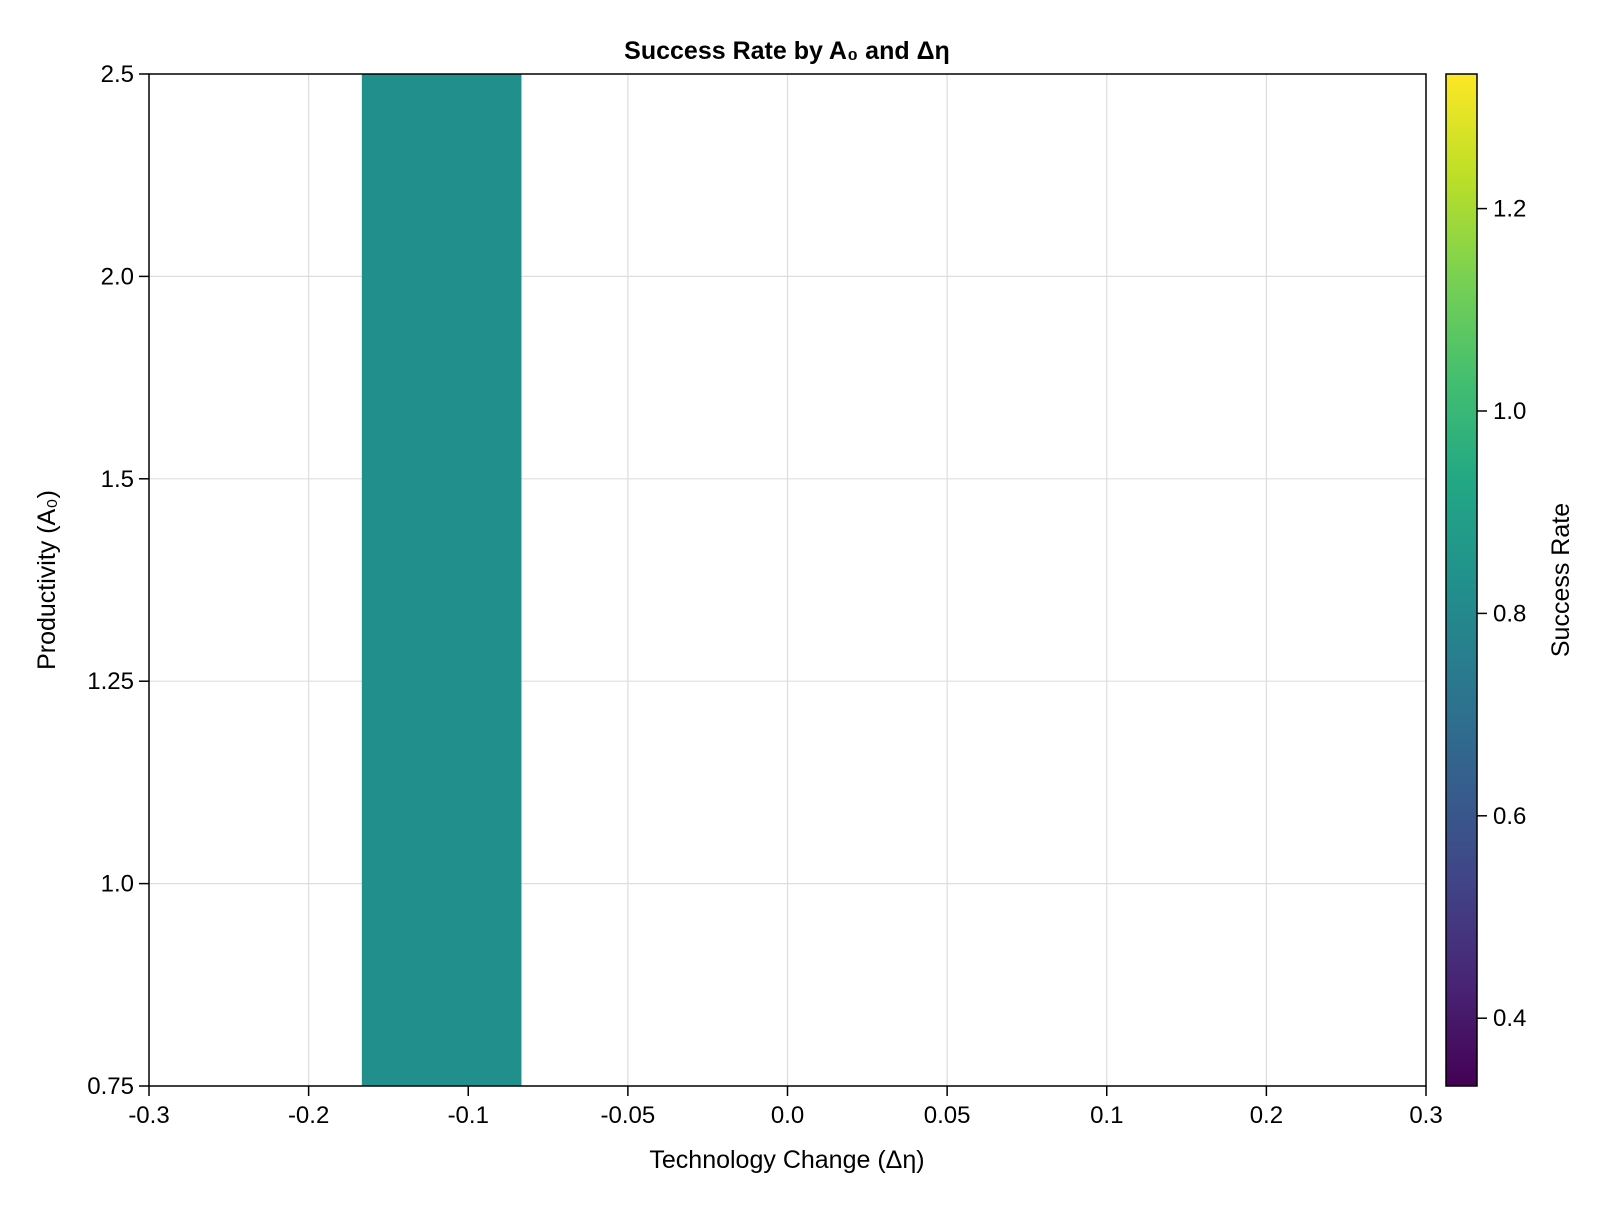 This screenshot has width=1600, height=1205. I want to click on x-tick-label: 0.0, so click(787, 1115).